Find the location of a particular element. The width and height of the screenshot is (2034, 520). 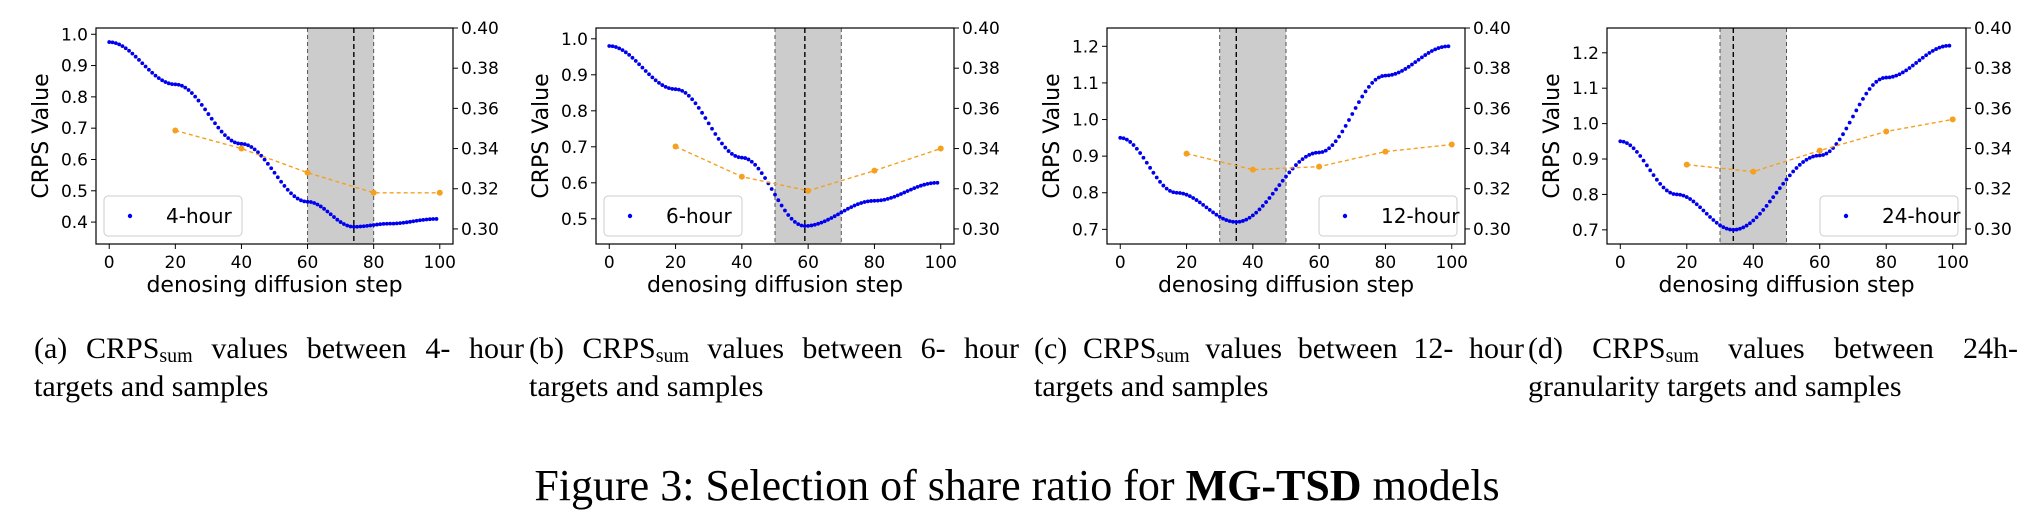

caption-label: (a) is located at coordinates (51, 348).